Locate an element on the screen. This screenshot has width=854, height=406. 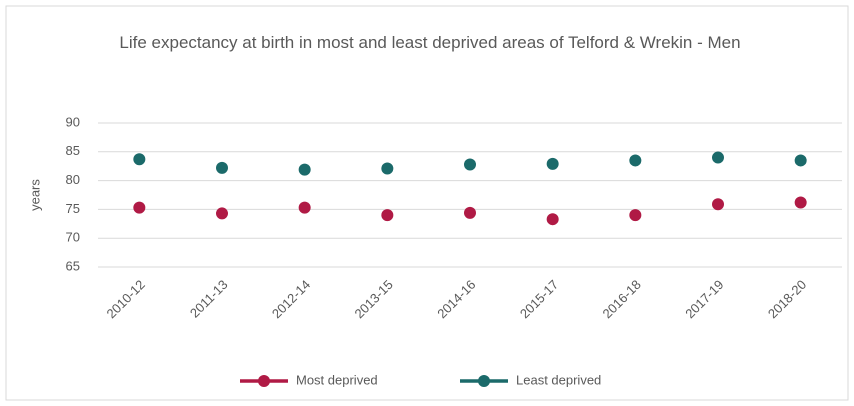
y-tick-label: 80 is located at coordinates (73, 179).